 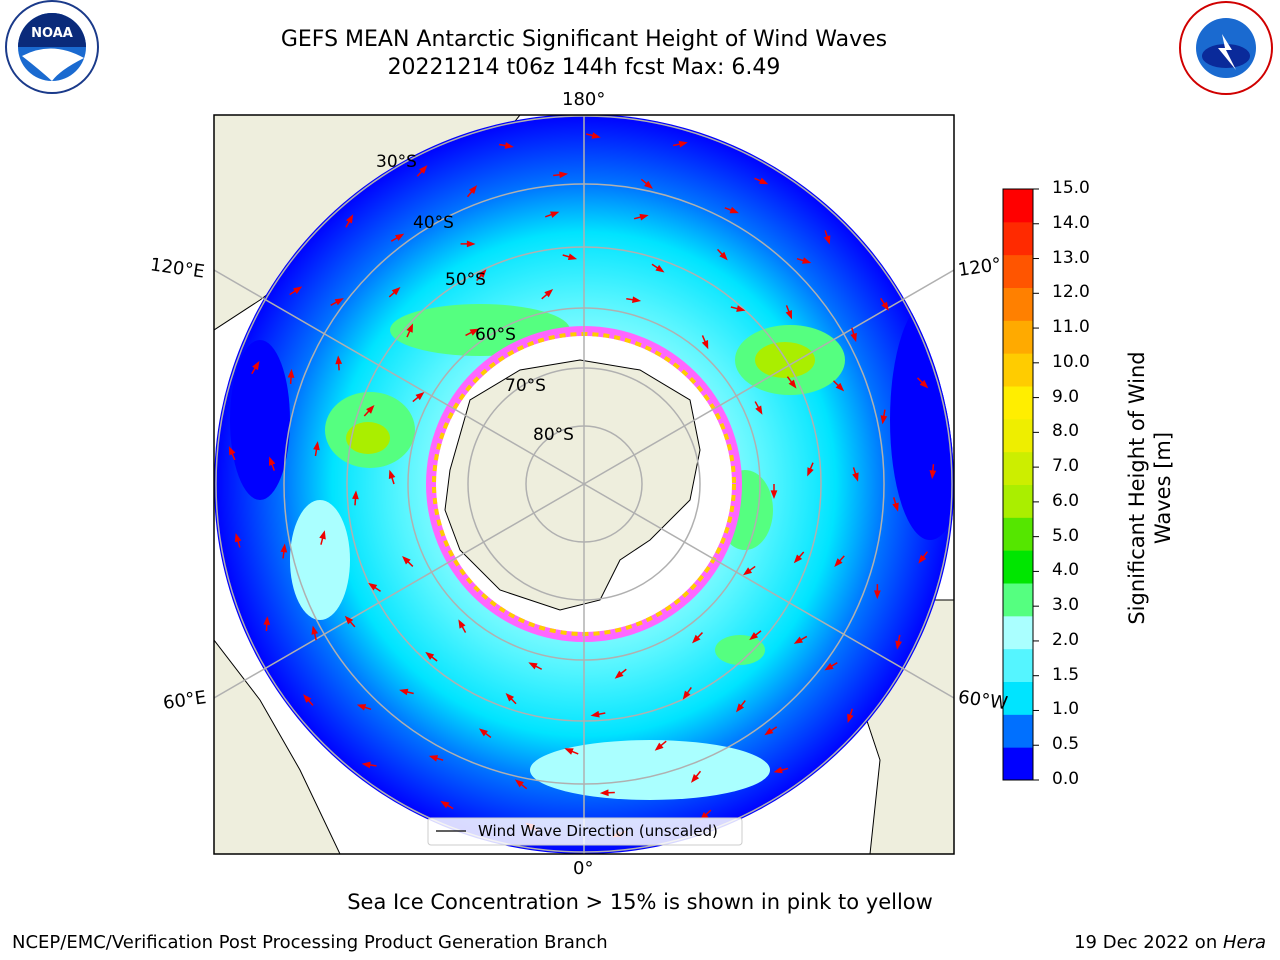 I want to click on lon-label-0: 0°, so click(x=583, y=868).